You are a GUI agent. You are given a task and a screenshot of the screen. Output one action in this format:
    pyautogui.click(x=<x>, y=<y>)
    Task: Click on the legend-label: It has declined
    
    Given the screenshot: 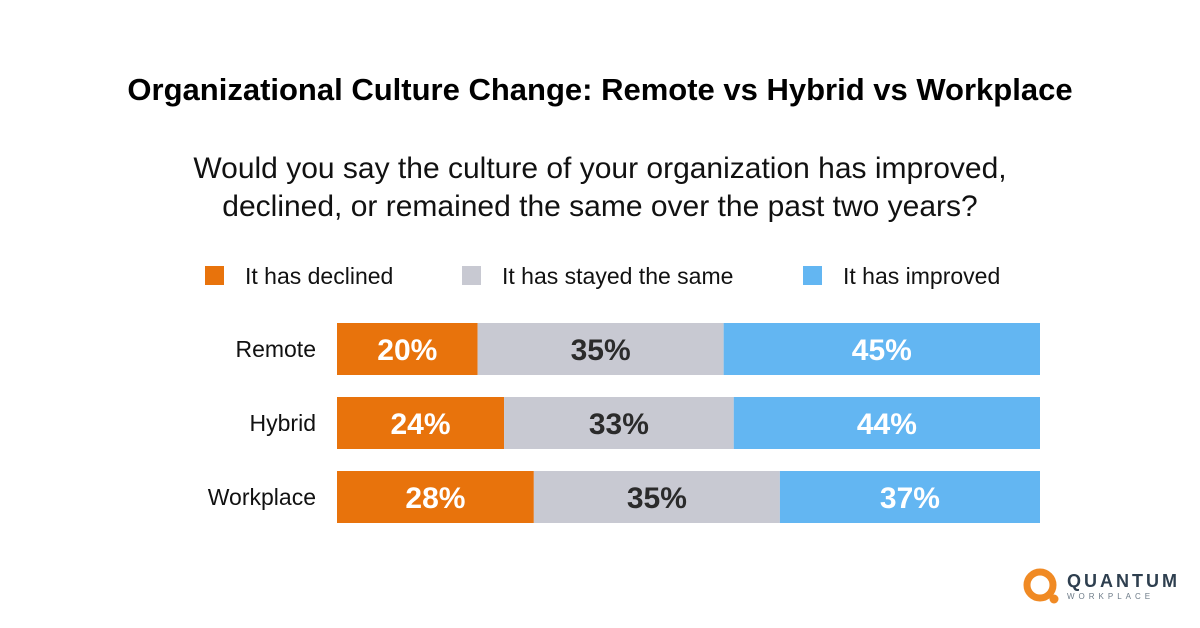 What is the action you would take?
    pyautogui.click(x=319, y=276)
    